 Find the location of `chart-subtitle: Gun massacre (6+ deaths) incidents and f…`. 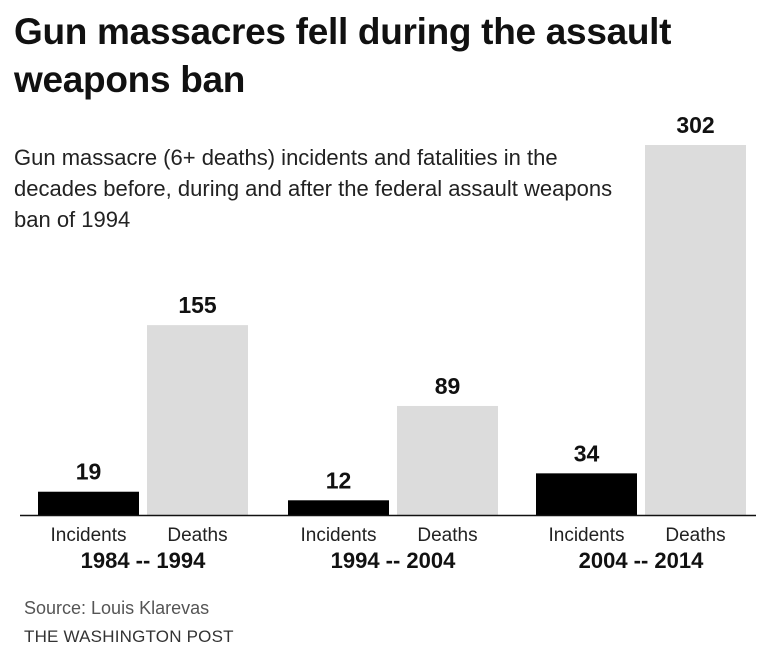

chart-subtitle: Gun massacre (6+ deaths) incidents and f… is located at coordinates (313, 188).